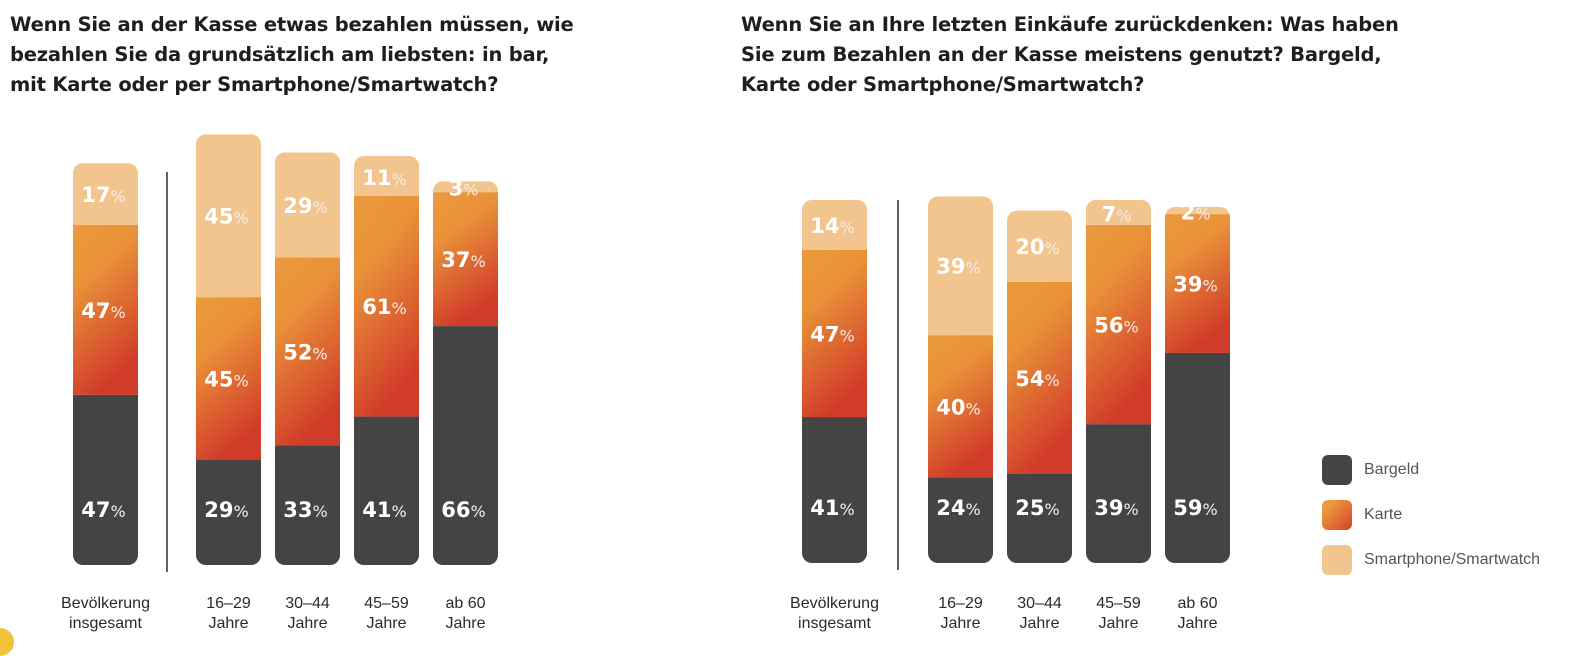  Describe the element at coordinates (943, 84) in the screenshot. I see `title-line: Karte oder Smartphone/Smartwatch?` at that location.